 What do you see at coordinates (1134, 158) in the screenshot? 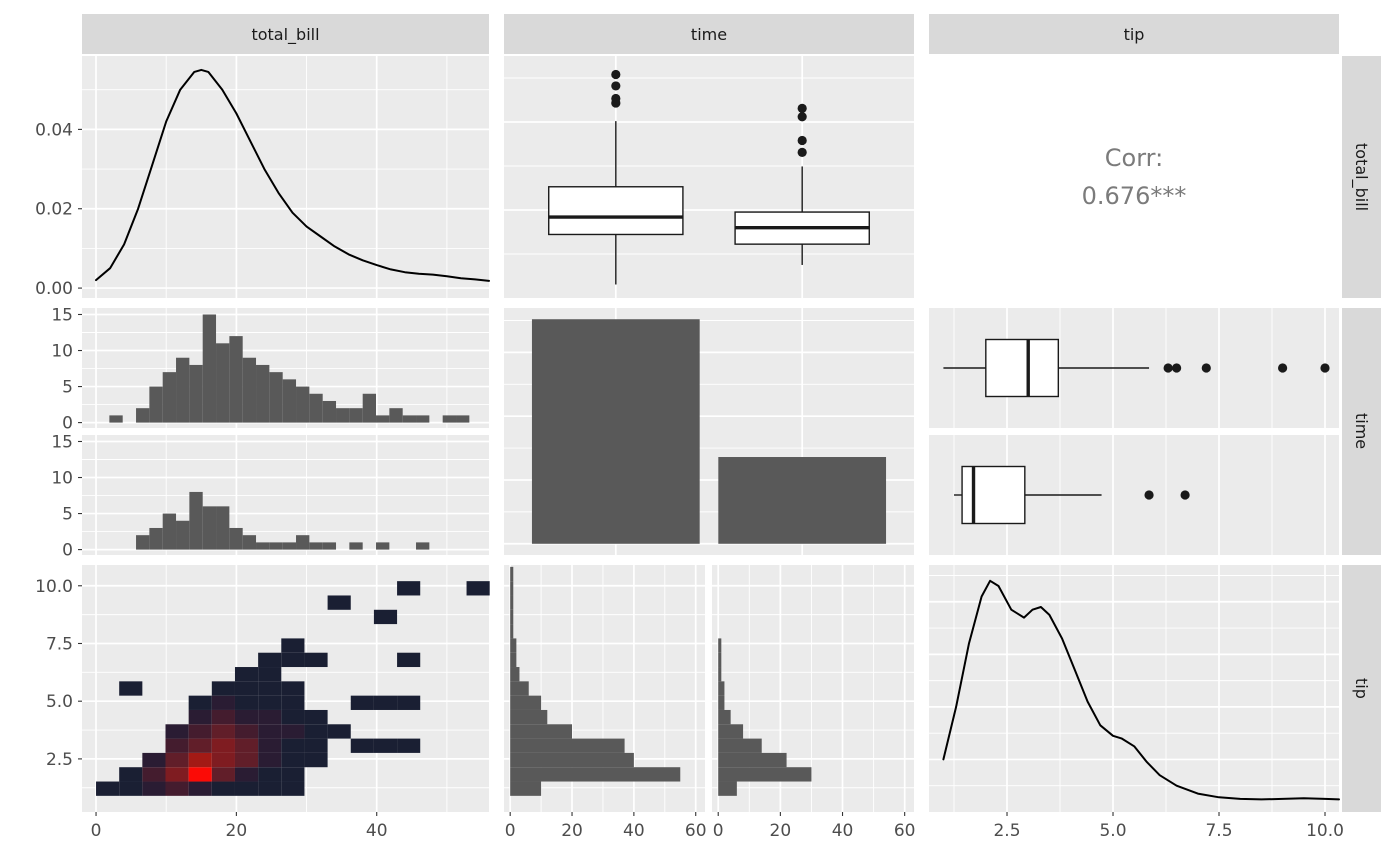
I see `svg-text: Corr:` at bounding box center [1134, 158].